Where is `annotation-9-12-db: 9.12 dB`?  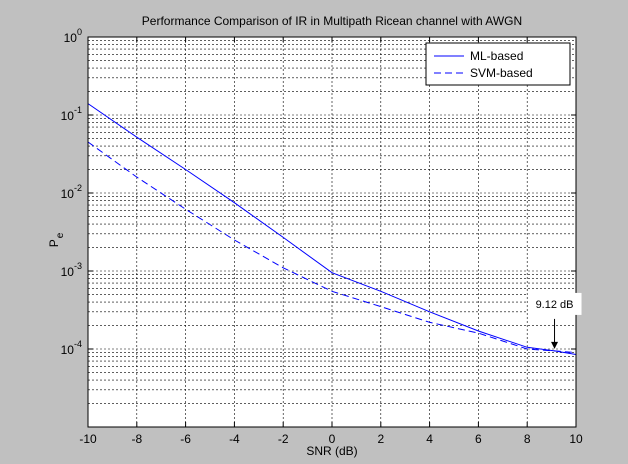 annotation-9-12-db: 9.12 dB is located at coordinates (554, 320).